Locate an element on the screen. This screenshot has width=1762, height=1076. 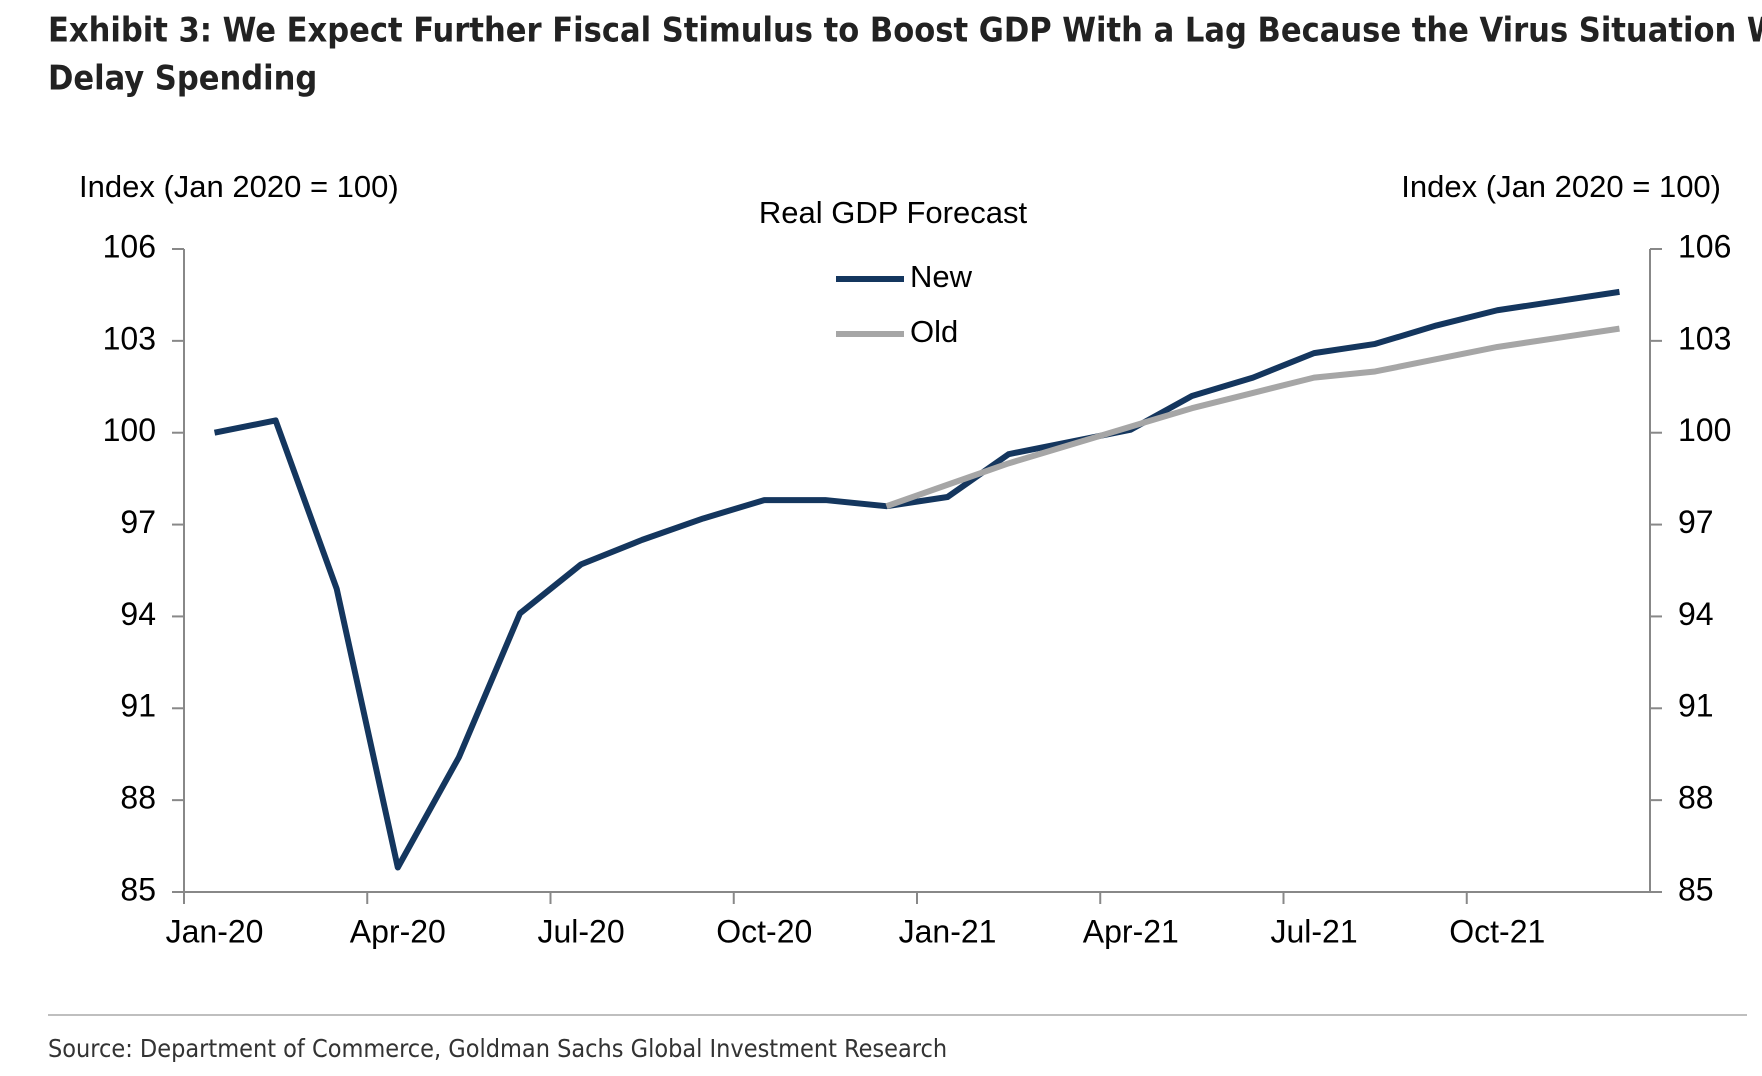
x-tick-label: Apr-21 is located at coordinates (1131, 931).